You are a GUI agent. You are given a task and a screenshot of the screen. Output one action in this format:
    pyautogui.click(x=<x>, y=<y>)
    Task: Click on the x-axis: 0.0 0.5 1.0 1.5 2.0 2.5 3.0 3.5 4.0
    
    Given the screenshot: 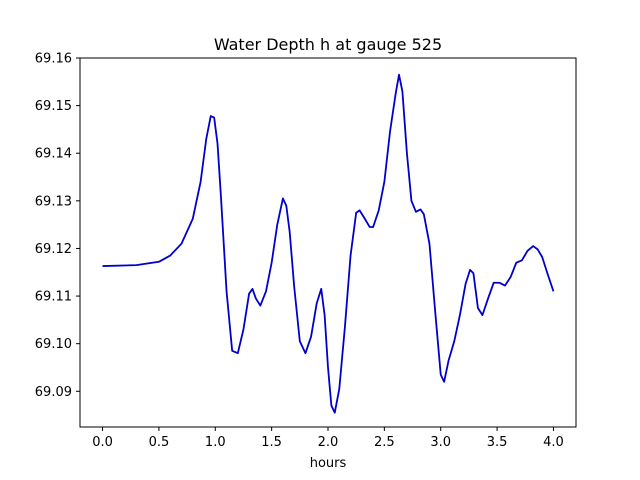 What is the action you would take?
    pyautogui.click(x=328, y=438)
    